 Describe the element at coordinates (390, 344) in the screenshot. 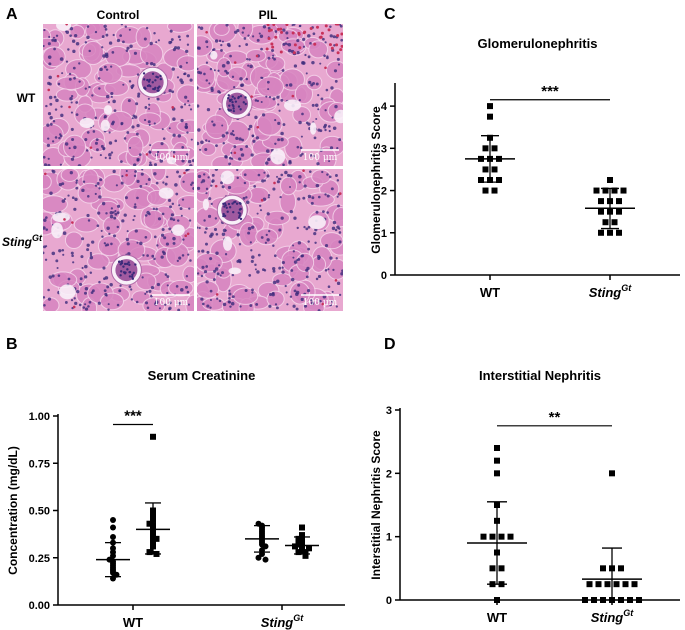

I see `panel-letter: D` at that location.